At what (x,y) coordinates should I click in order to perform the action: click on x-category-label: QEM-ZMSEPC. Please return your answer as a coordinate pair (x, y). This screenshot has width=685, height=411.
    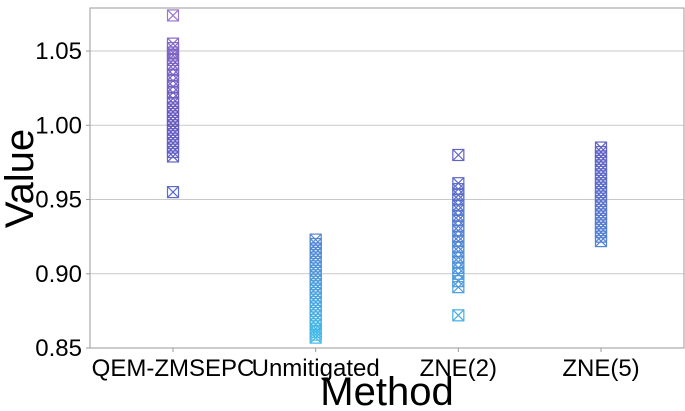
    Looking at the image, I should click on (173, 368).